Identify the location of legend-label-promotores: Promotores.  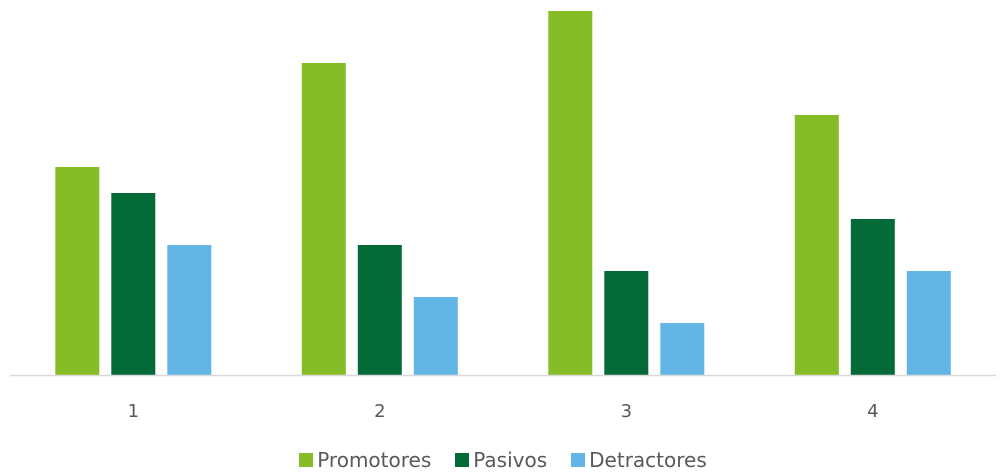
(374, 460).